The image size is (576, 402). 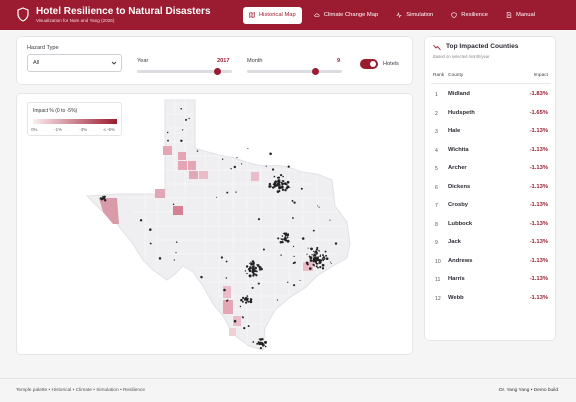 I want to click on nav-resilience: Resilience, so click(x=469, y=15).